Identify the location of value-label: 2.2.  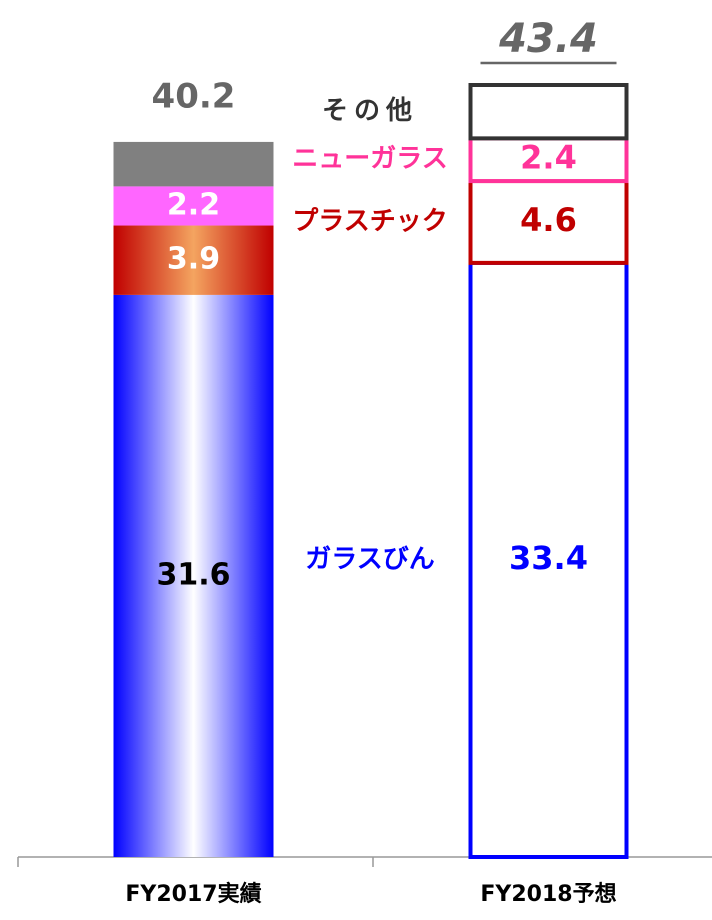
(193, 204).